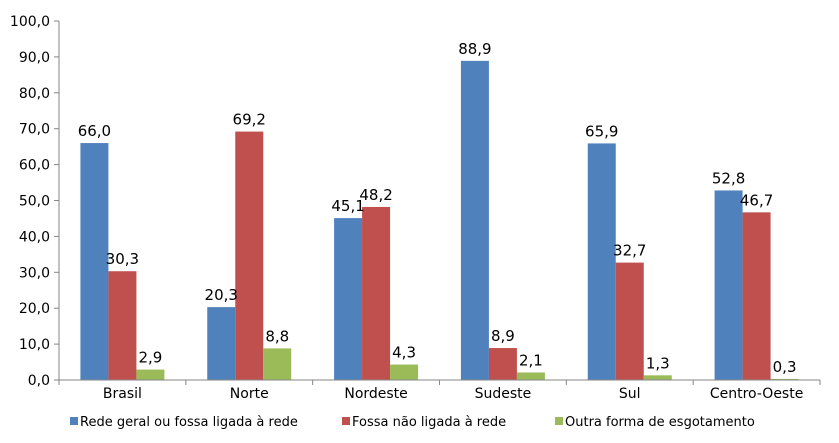 The width and height of the screenshot is (839, 443). I want to click on y-tick-label: 50,0, so click(34, 202).